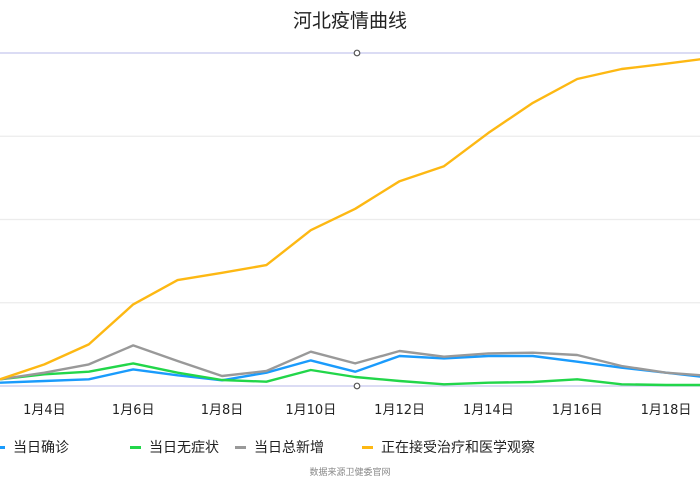 The width and height of the screenshot is (700, 490). Describe the element at coordinates (310, 410) in the screenshot. I see `x-tick-label: 1月10日` at that location.